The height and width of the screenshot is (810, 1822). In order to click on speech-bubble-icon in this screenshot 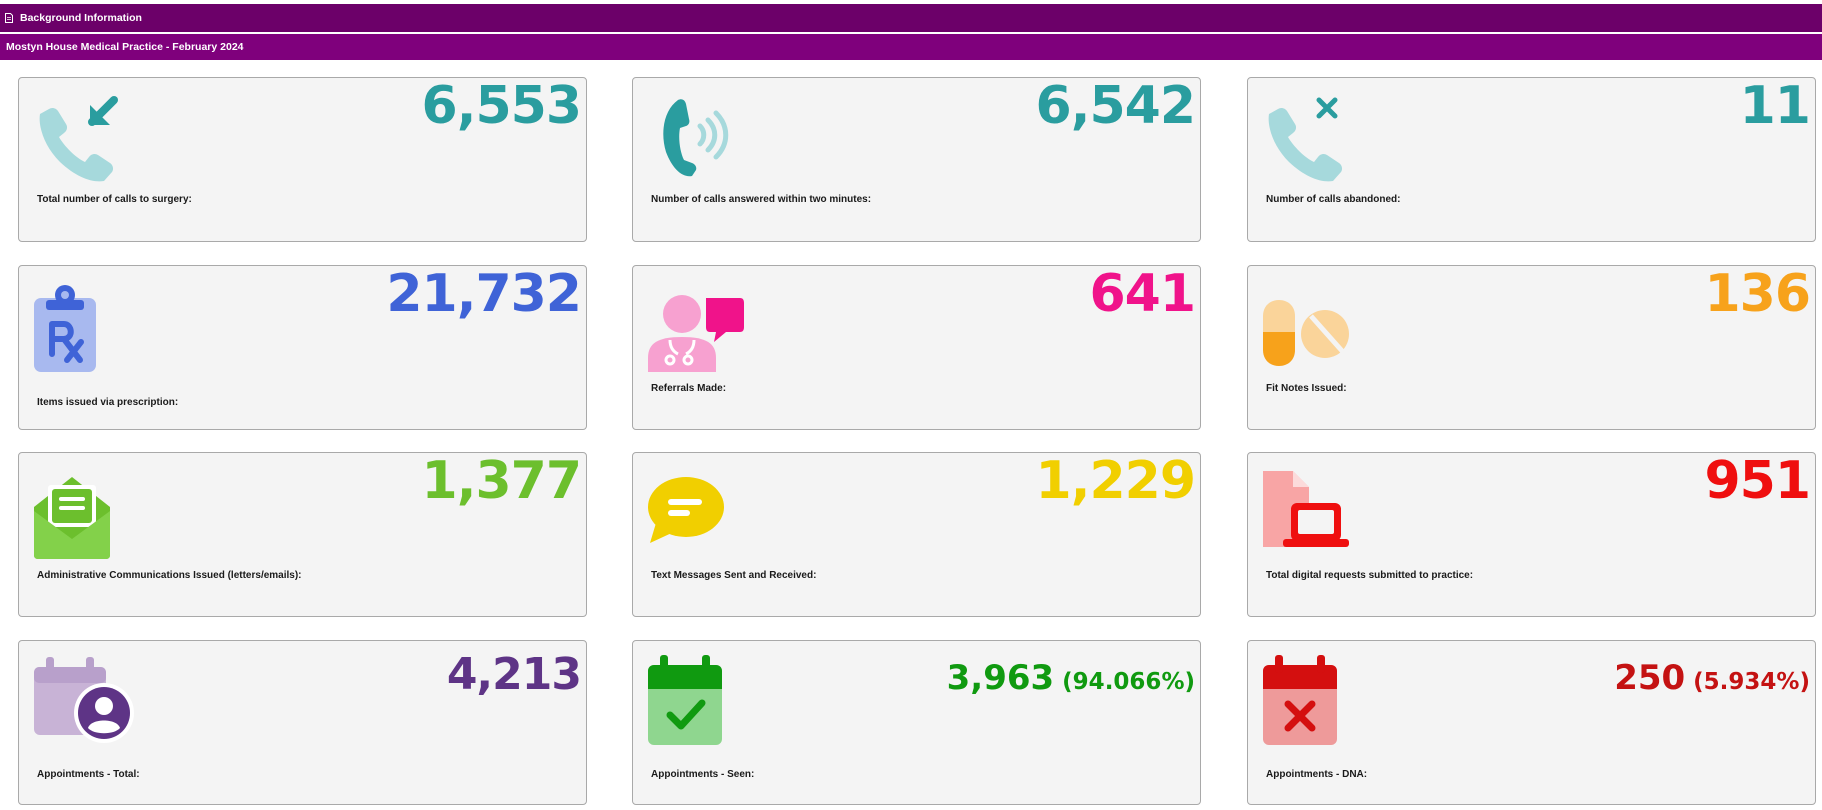, I will do `click(686, 510)`.